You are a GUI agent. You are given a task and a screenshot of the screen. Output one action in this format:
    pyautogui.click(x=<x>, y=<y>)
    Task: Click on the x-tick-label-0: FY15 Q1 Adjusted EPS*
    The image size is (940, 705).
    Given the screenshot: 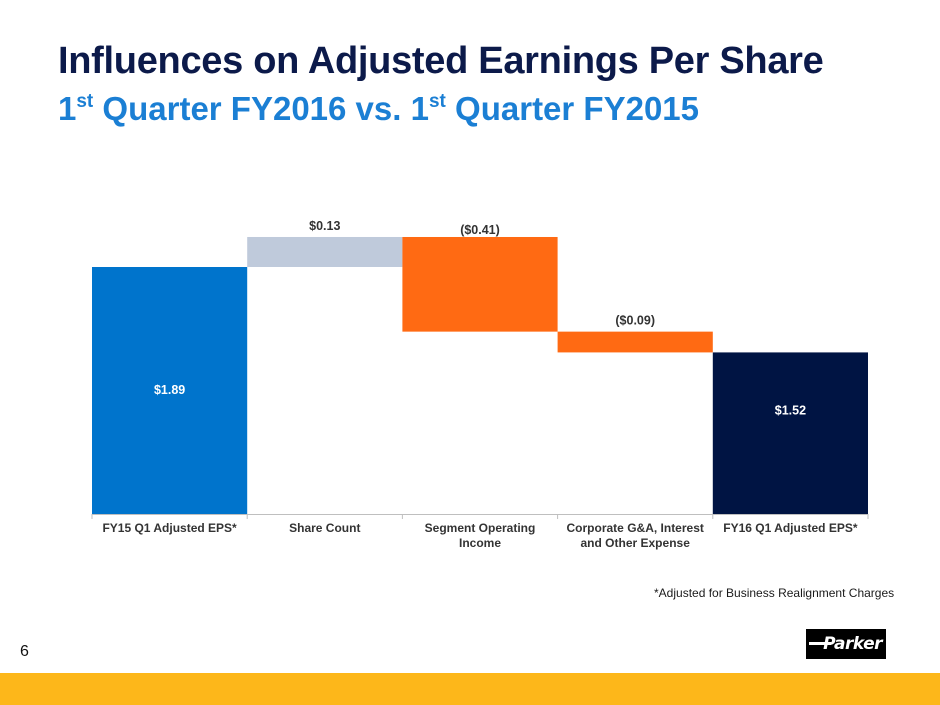 What is the action you would take?
    pyautogui.click(x=169, y=528)
    